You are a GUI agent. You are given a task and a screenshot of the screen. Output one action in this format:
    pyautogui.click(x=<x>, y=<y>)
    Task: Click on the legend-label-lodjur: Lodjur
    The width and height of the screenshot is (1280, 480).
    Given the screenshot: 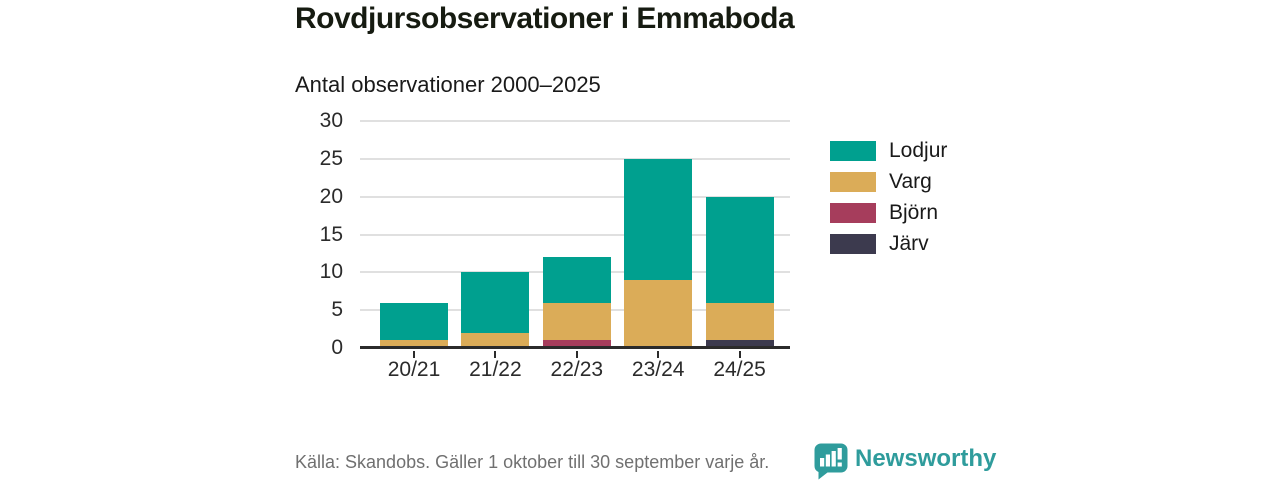 What is the action you would take?
    pyautogui.click(x=918, y=150)
    